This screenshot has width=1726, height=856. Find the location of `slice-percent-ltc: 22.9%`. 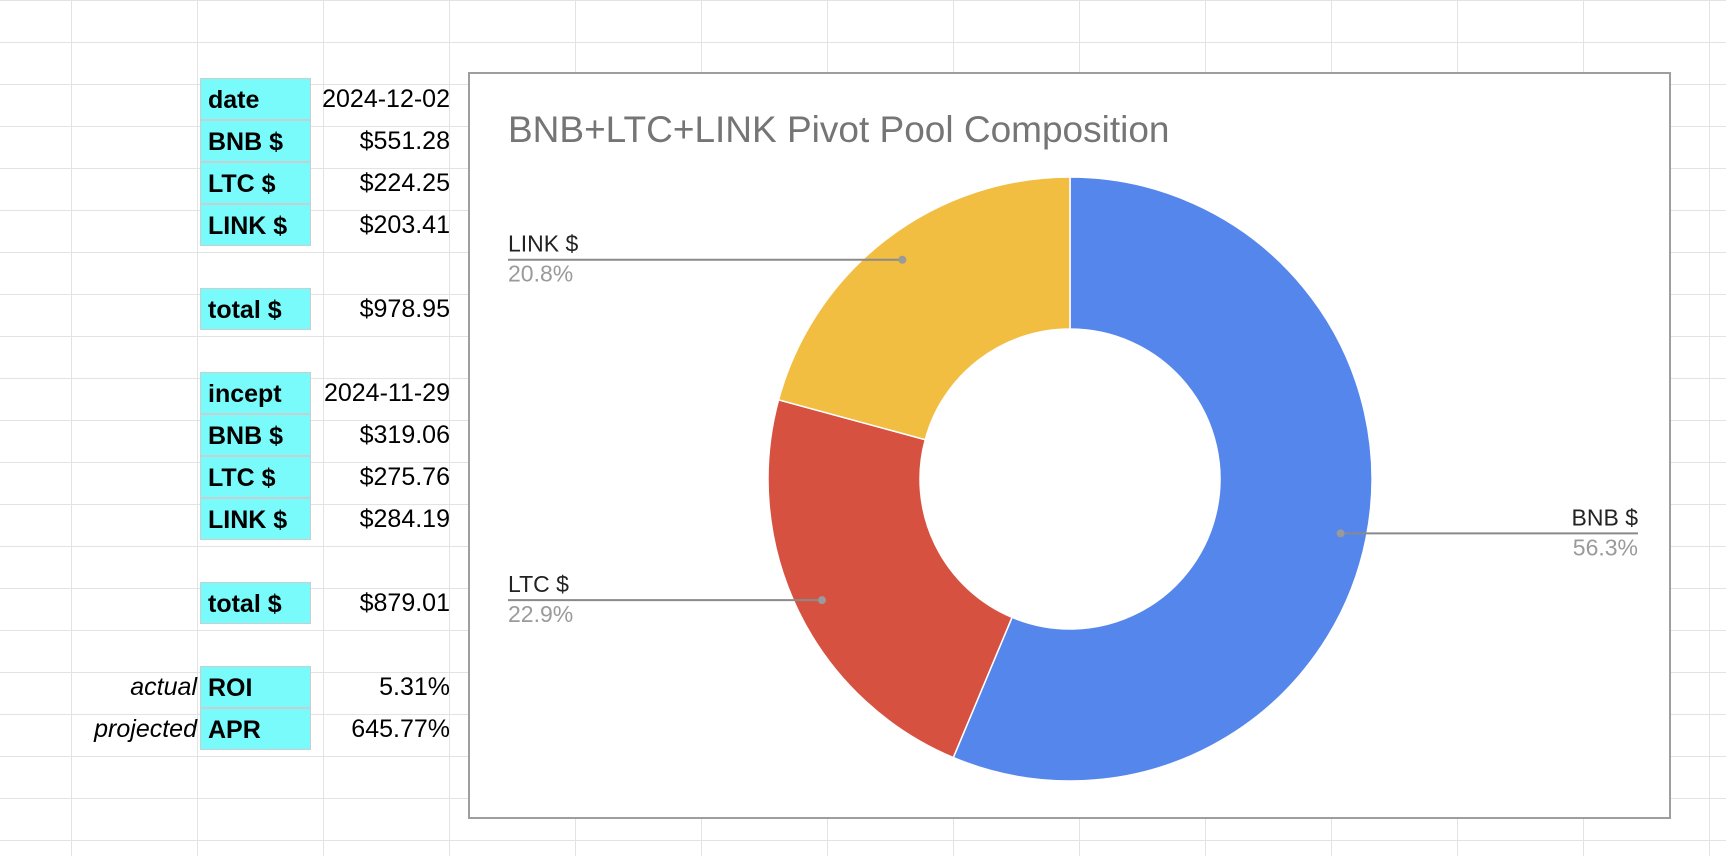

slice-percent-ltc: 22.9% is located at coordinates (540, 614).